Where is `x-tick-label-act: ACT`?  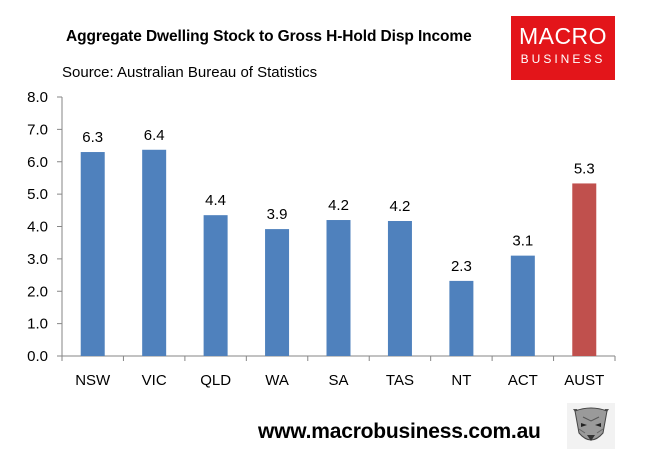 x-tick-label-act: ACT is located at coordinates (523, 380).